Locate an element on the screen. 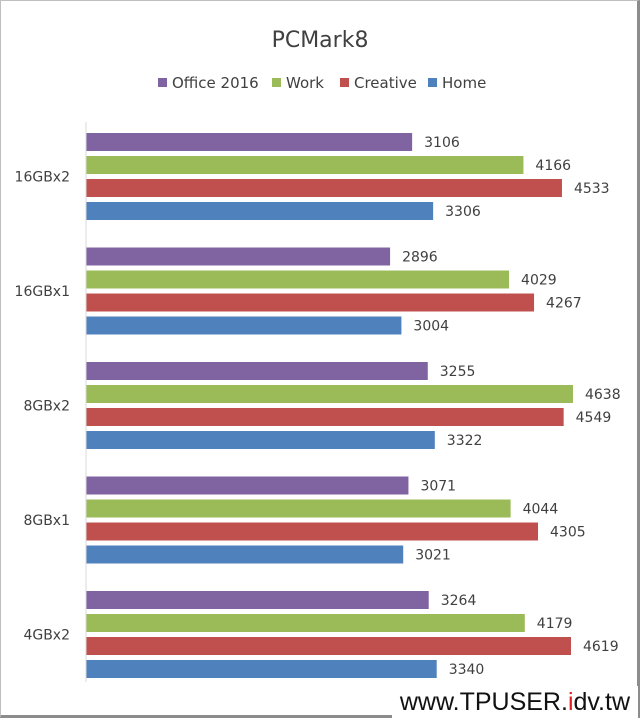 The width and height of the screenshot is (644, 723). data-label: 4619 is located at coordinates (601, 647).